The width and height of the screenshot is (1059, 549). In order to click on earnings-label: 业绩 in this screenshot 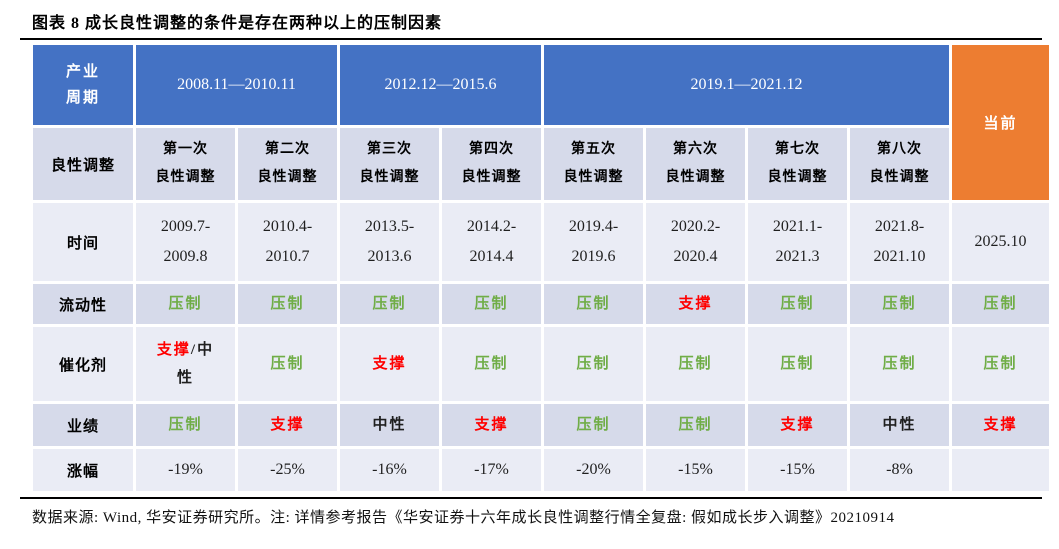, I will do `click(83, 425)`.